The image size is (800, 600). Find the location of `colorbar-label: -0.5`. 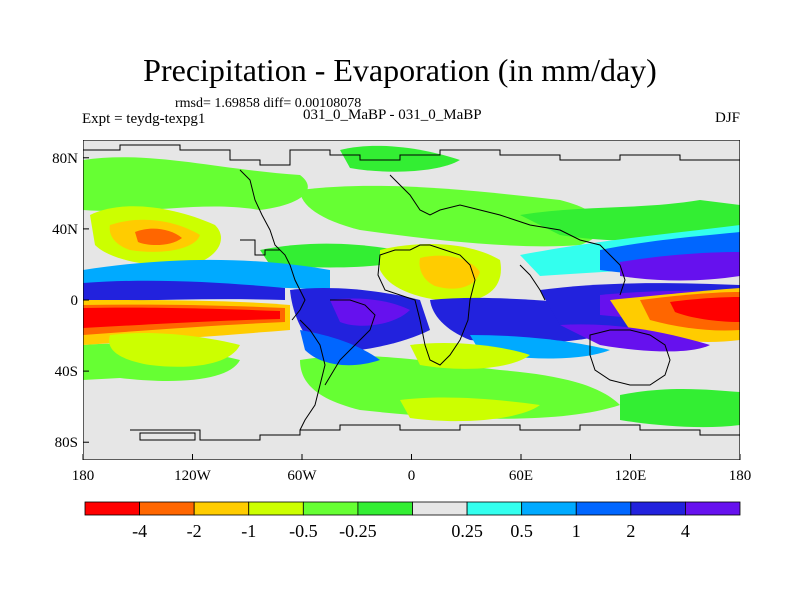

colorbar-label: -0.5 is located at coordinates (303, 531).